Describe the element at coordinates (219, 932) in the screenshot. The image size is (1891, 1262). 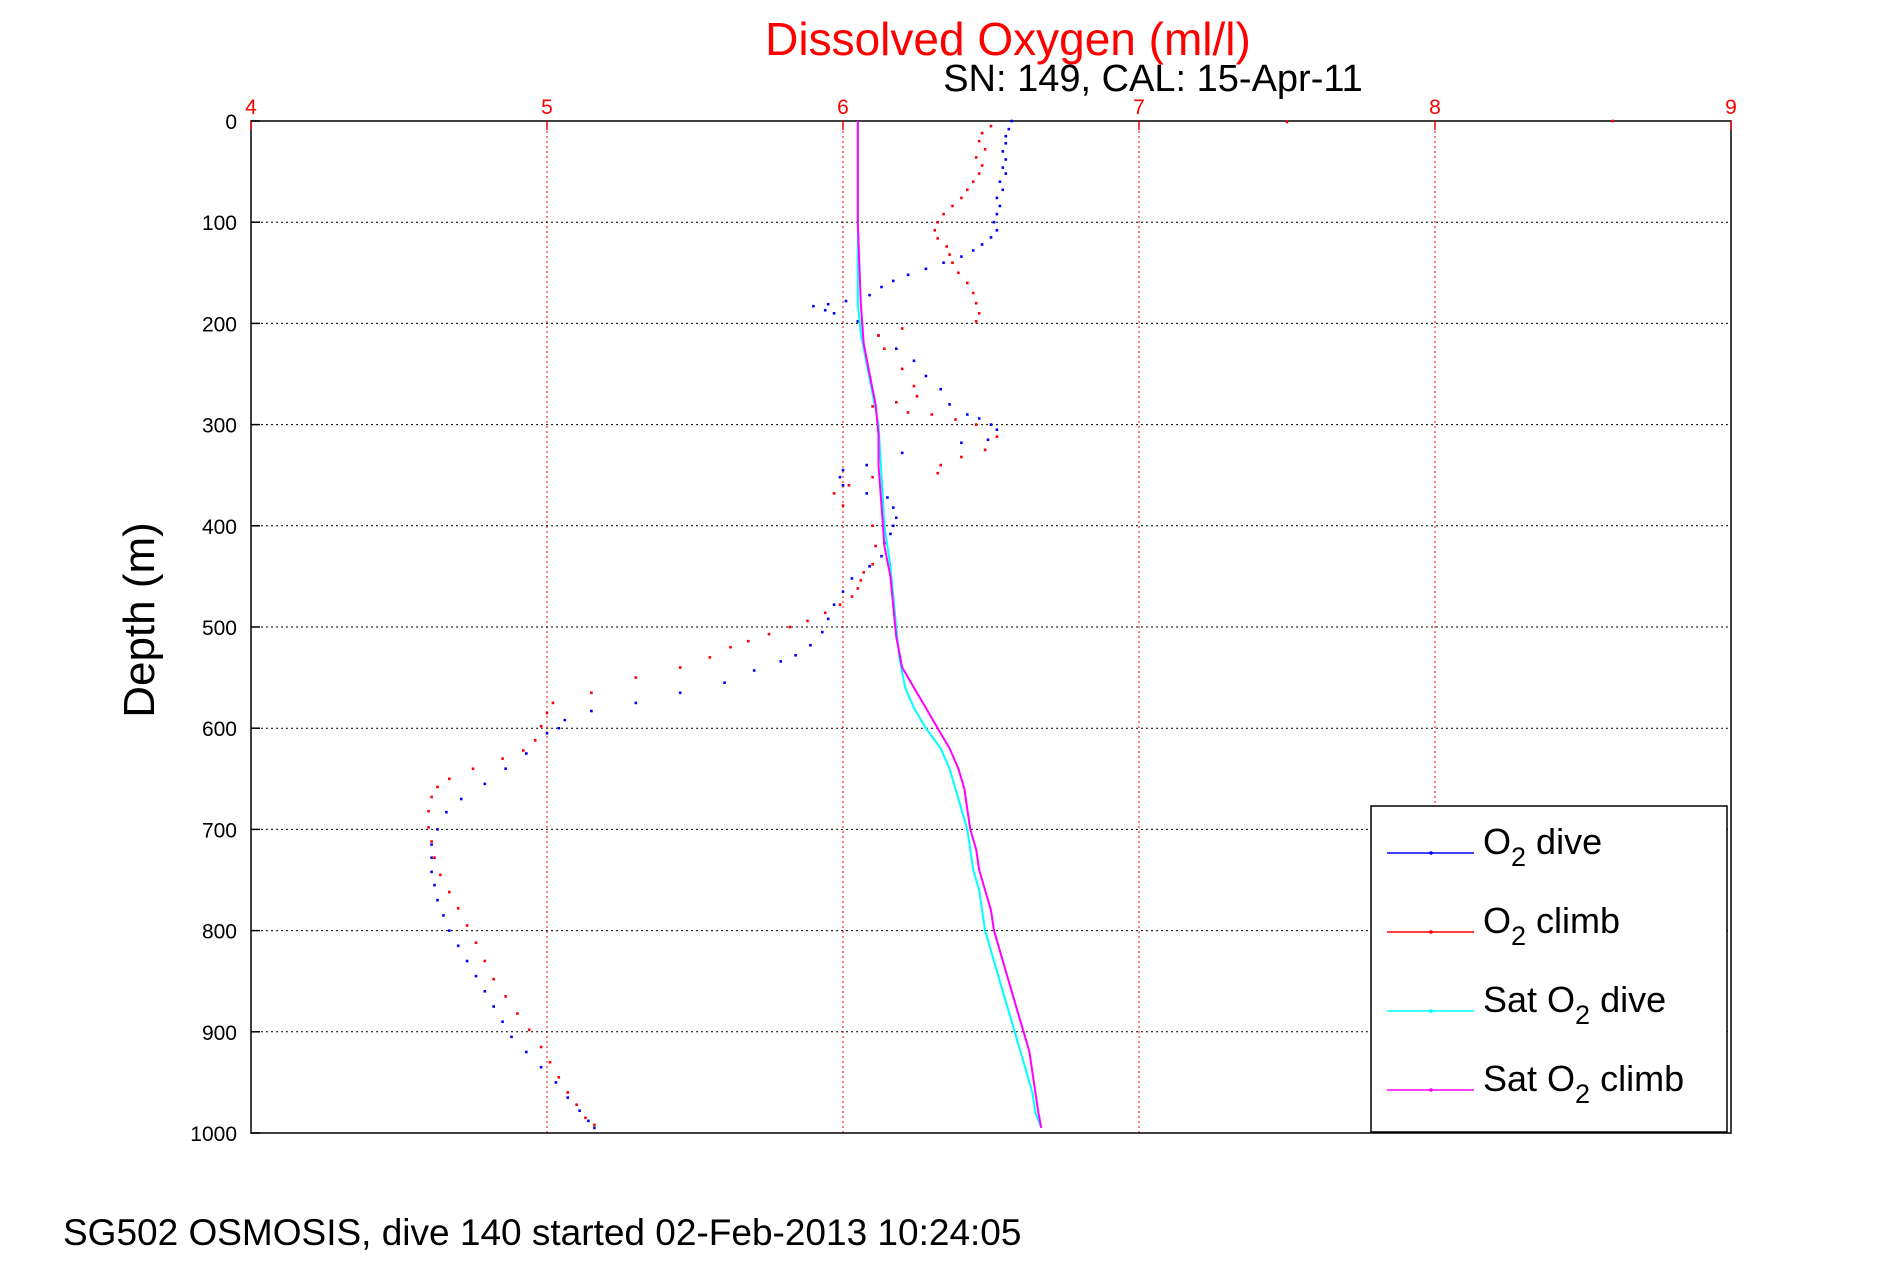
I see `y-tick-label: 800` at that location.